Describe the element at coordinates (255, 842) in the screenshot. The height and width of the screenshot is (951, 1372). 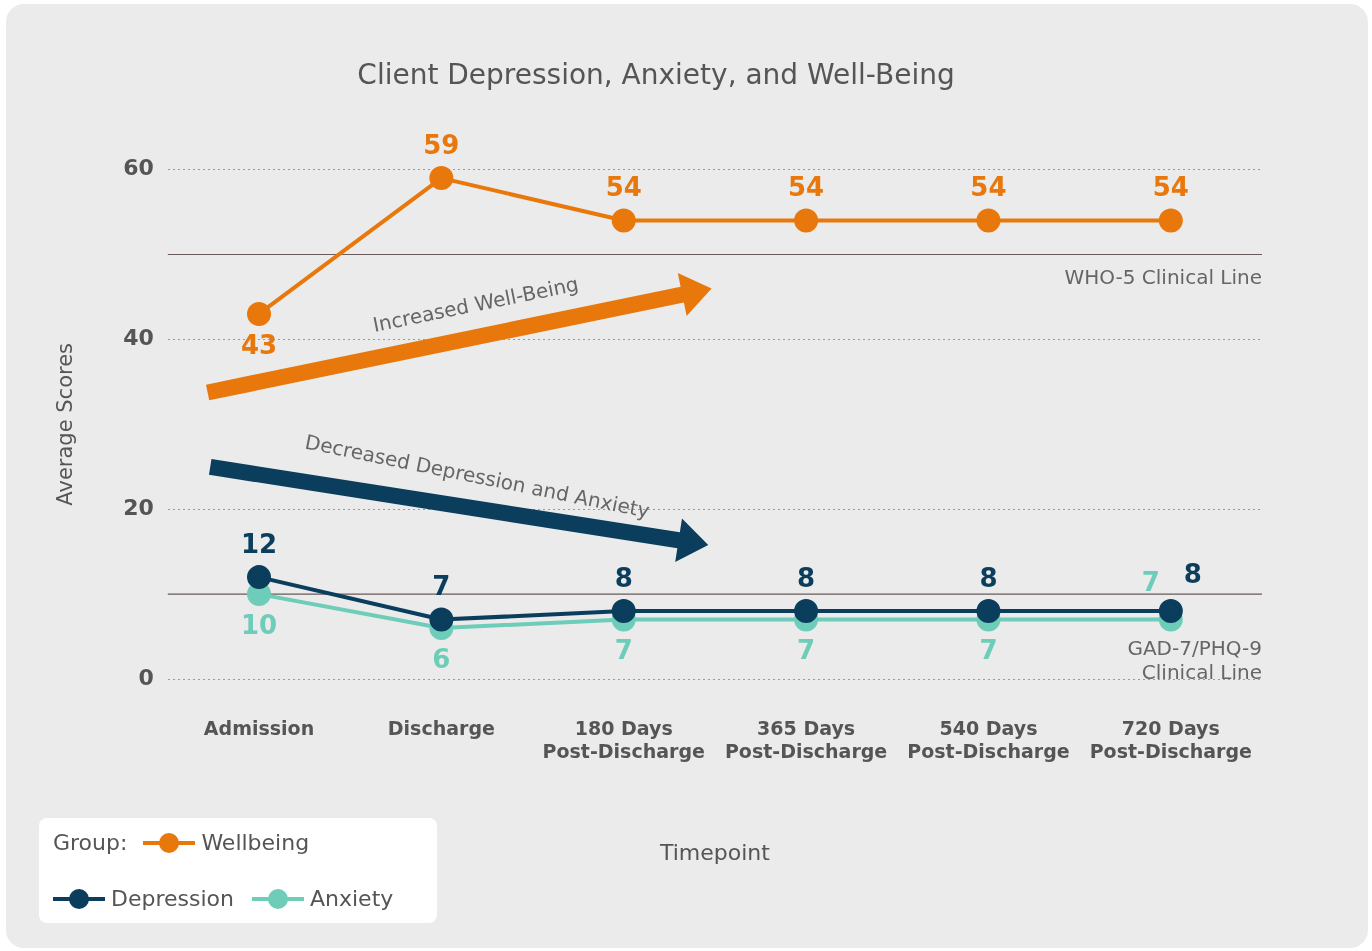
I see `legend-label: Wellbeing` at that location.